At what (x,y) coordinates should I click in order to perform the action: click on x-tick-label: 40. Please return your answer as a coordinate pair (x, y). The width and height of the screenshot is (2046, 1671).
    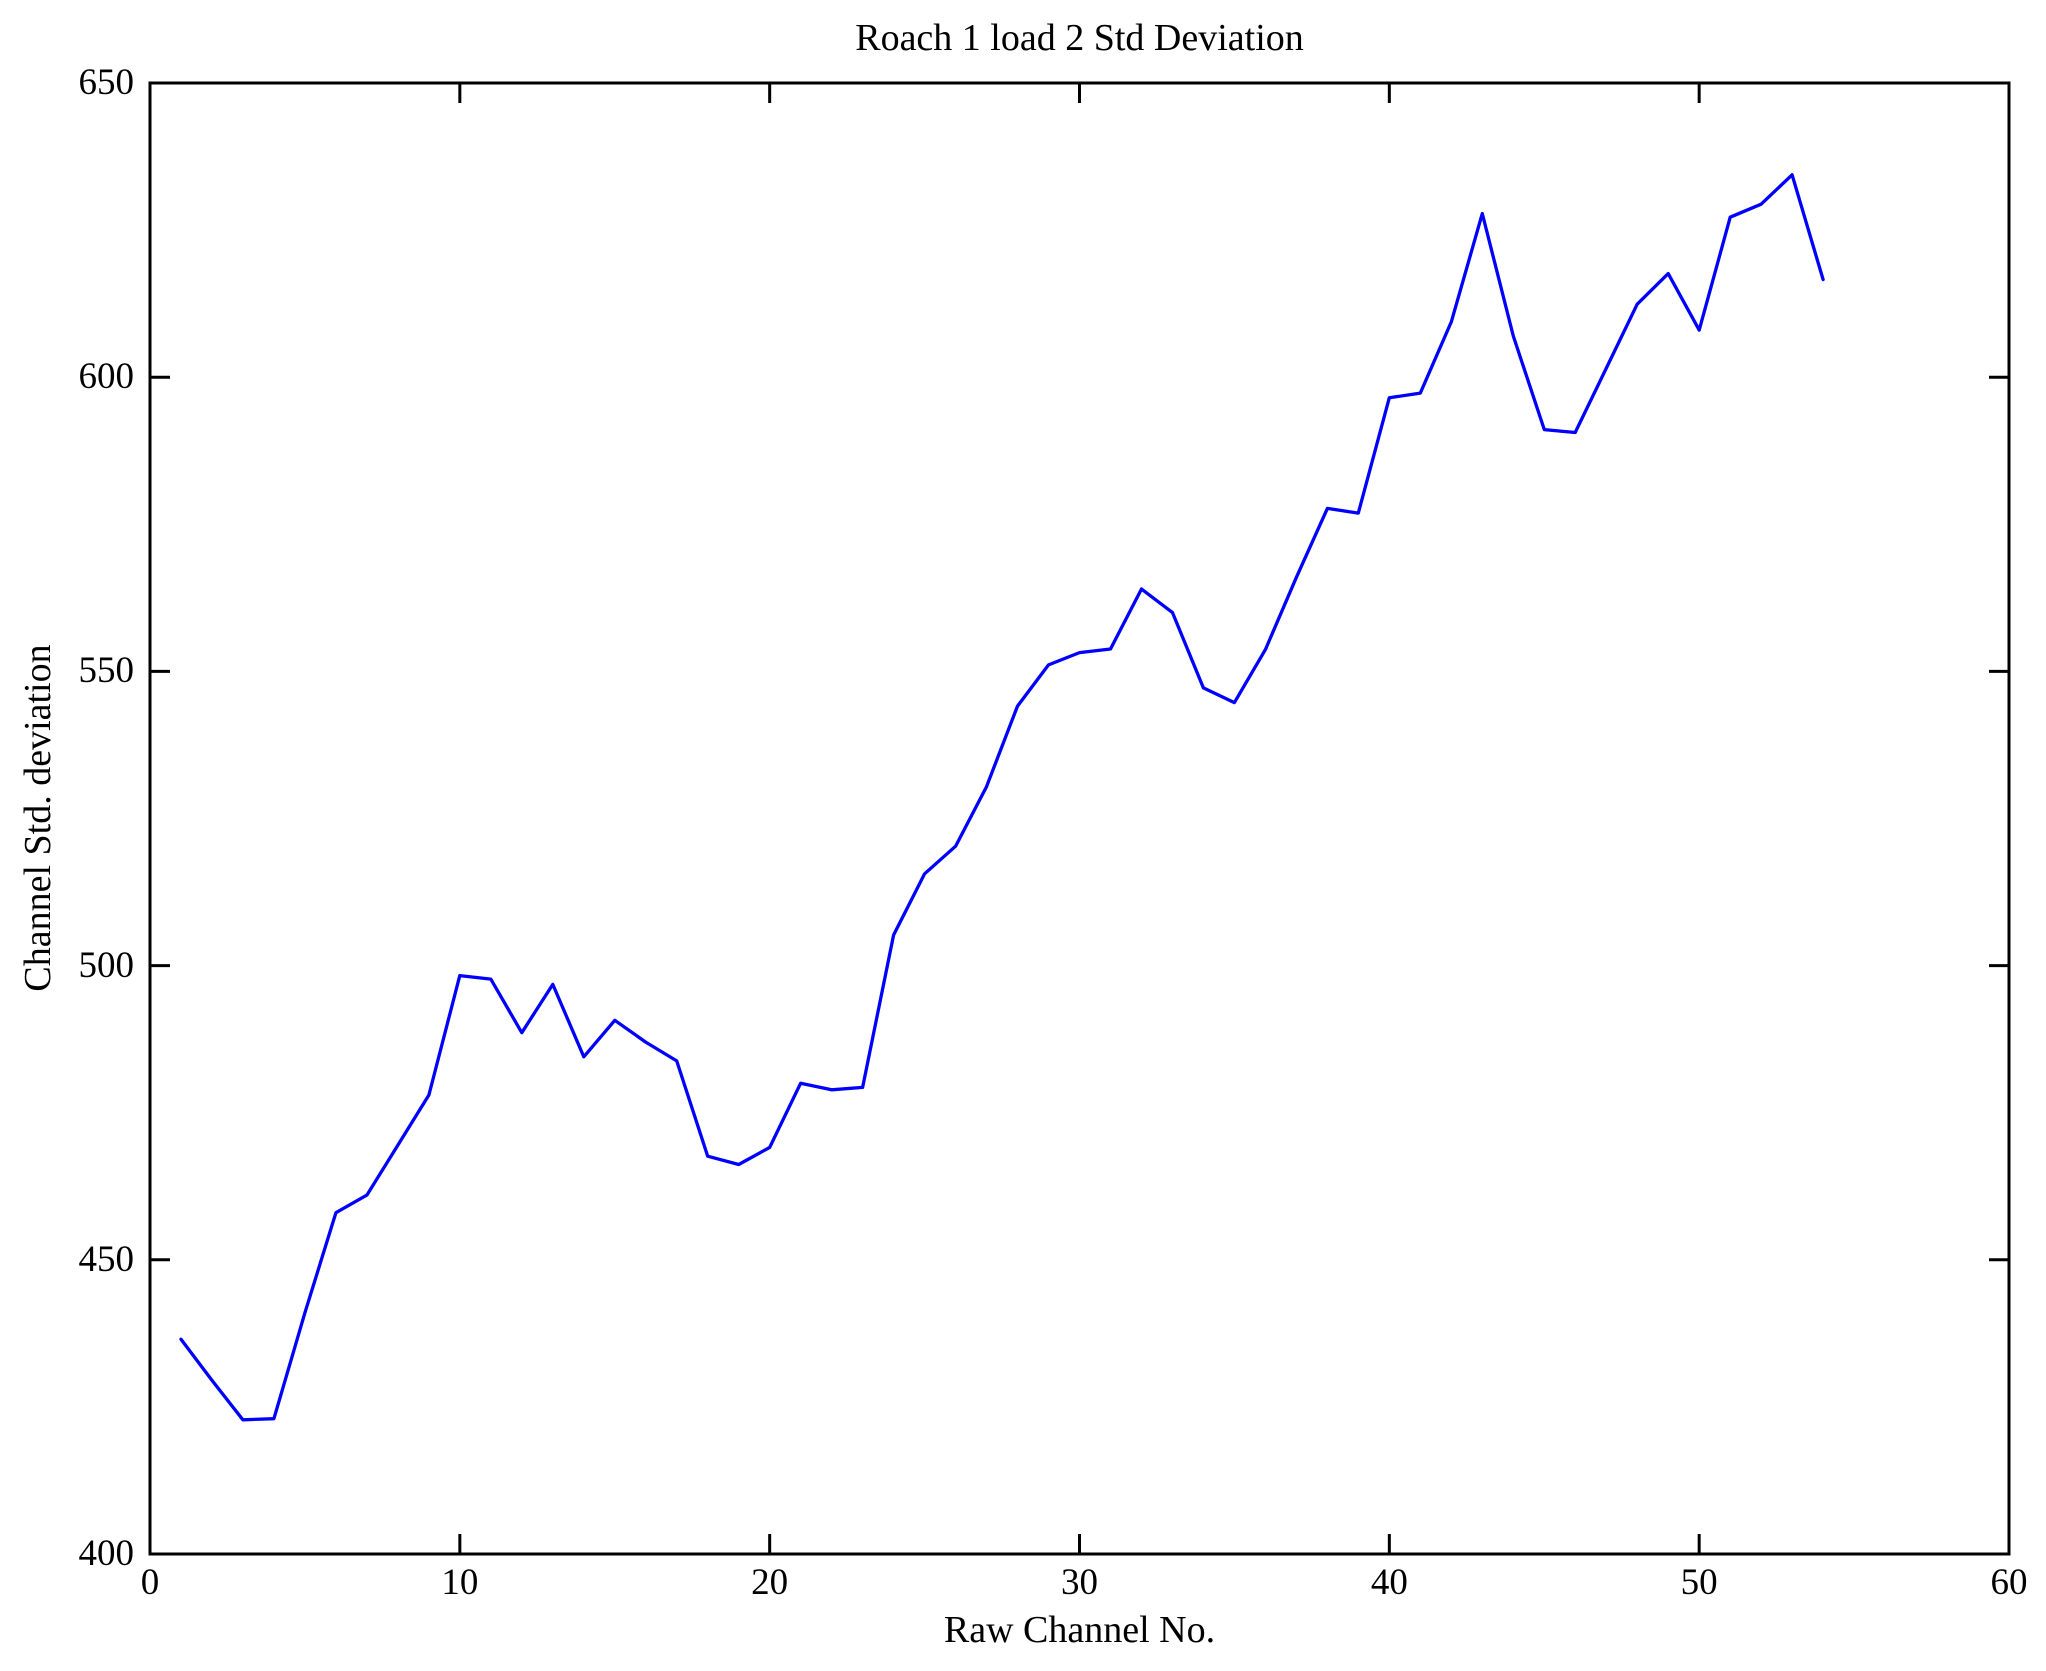
    Looking at the image, I should click on (1389, 1582).